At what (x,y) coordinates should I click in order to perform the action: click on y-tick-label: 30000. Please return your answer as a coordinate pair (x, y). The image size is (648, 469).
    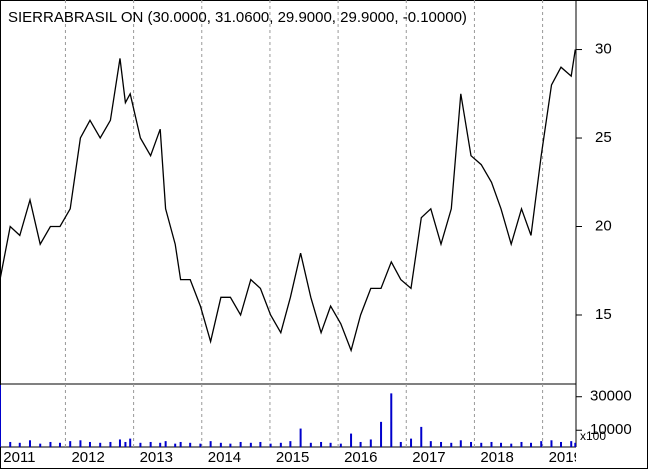
    Looking at the image, I should click on (611, 396).